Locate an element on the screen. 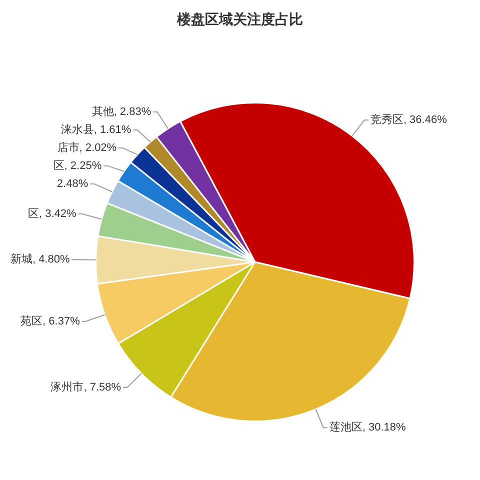  slice-label: 苑区, 6.37% is located at coordinates (50, 321).